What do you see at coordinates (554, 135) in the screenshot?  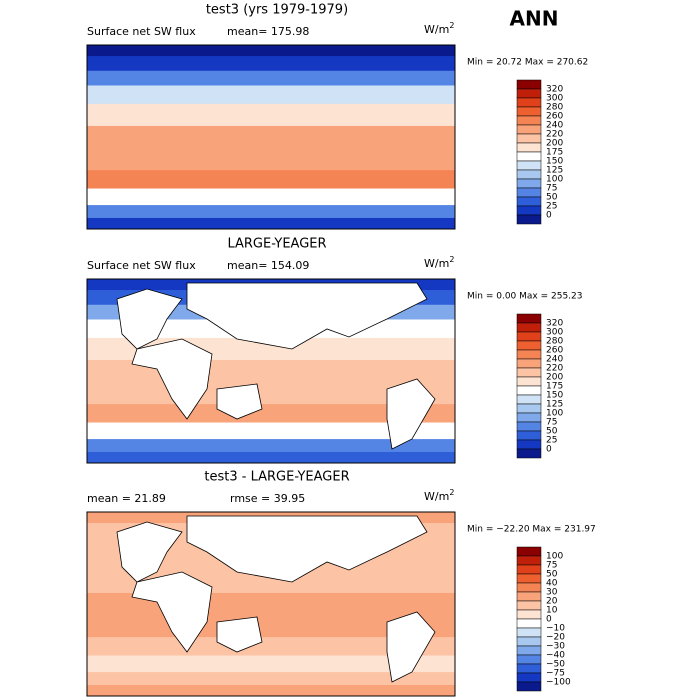 I see `colorbar-label: 220` at bounding box center [554, 135].